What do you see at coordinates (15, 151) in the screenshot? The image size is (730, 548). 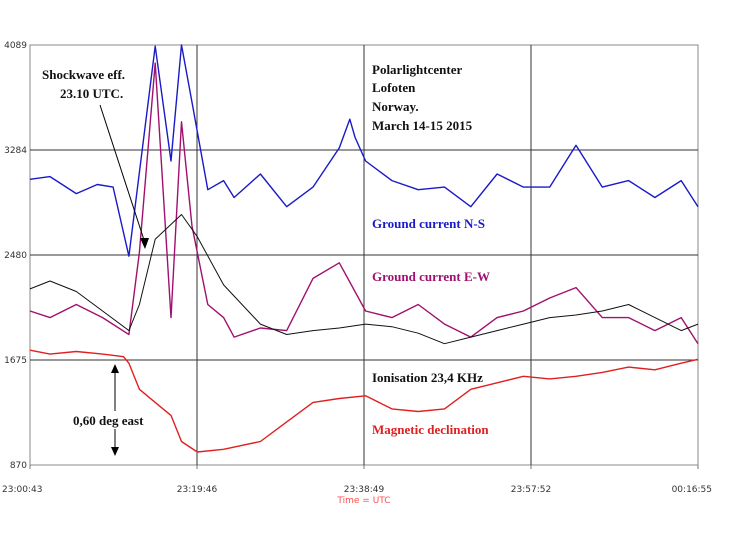 I see `y-tick-label: 3284` at bounding box center [15, 151].